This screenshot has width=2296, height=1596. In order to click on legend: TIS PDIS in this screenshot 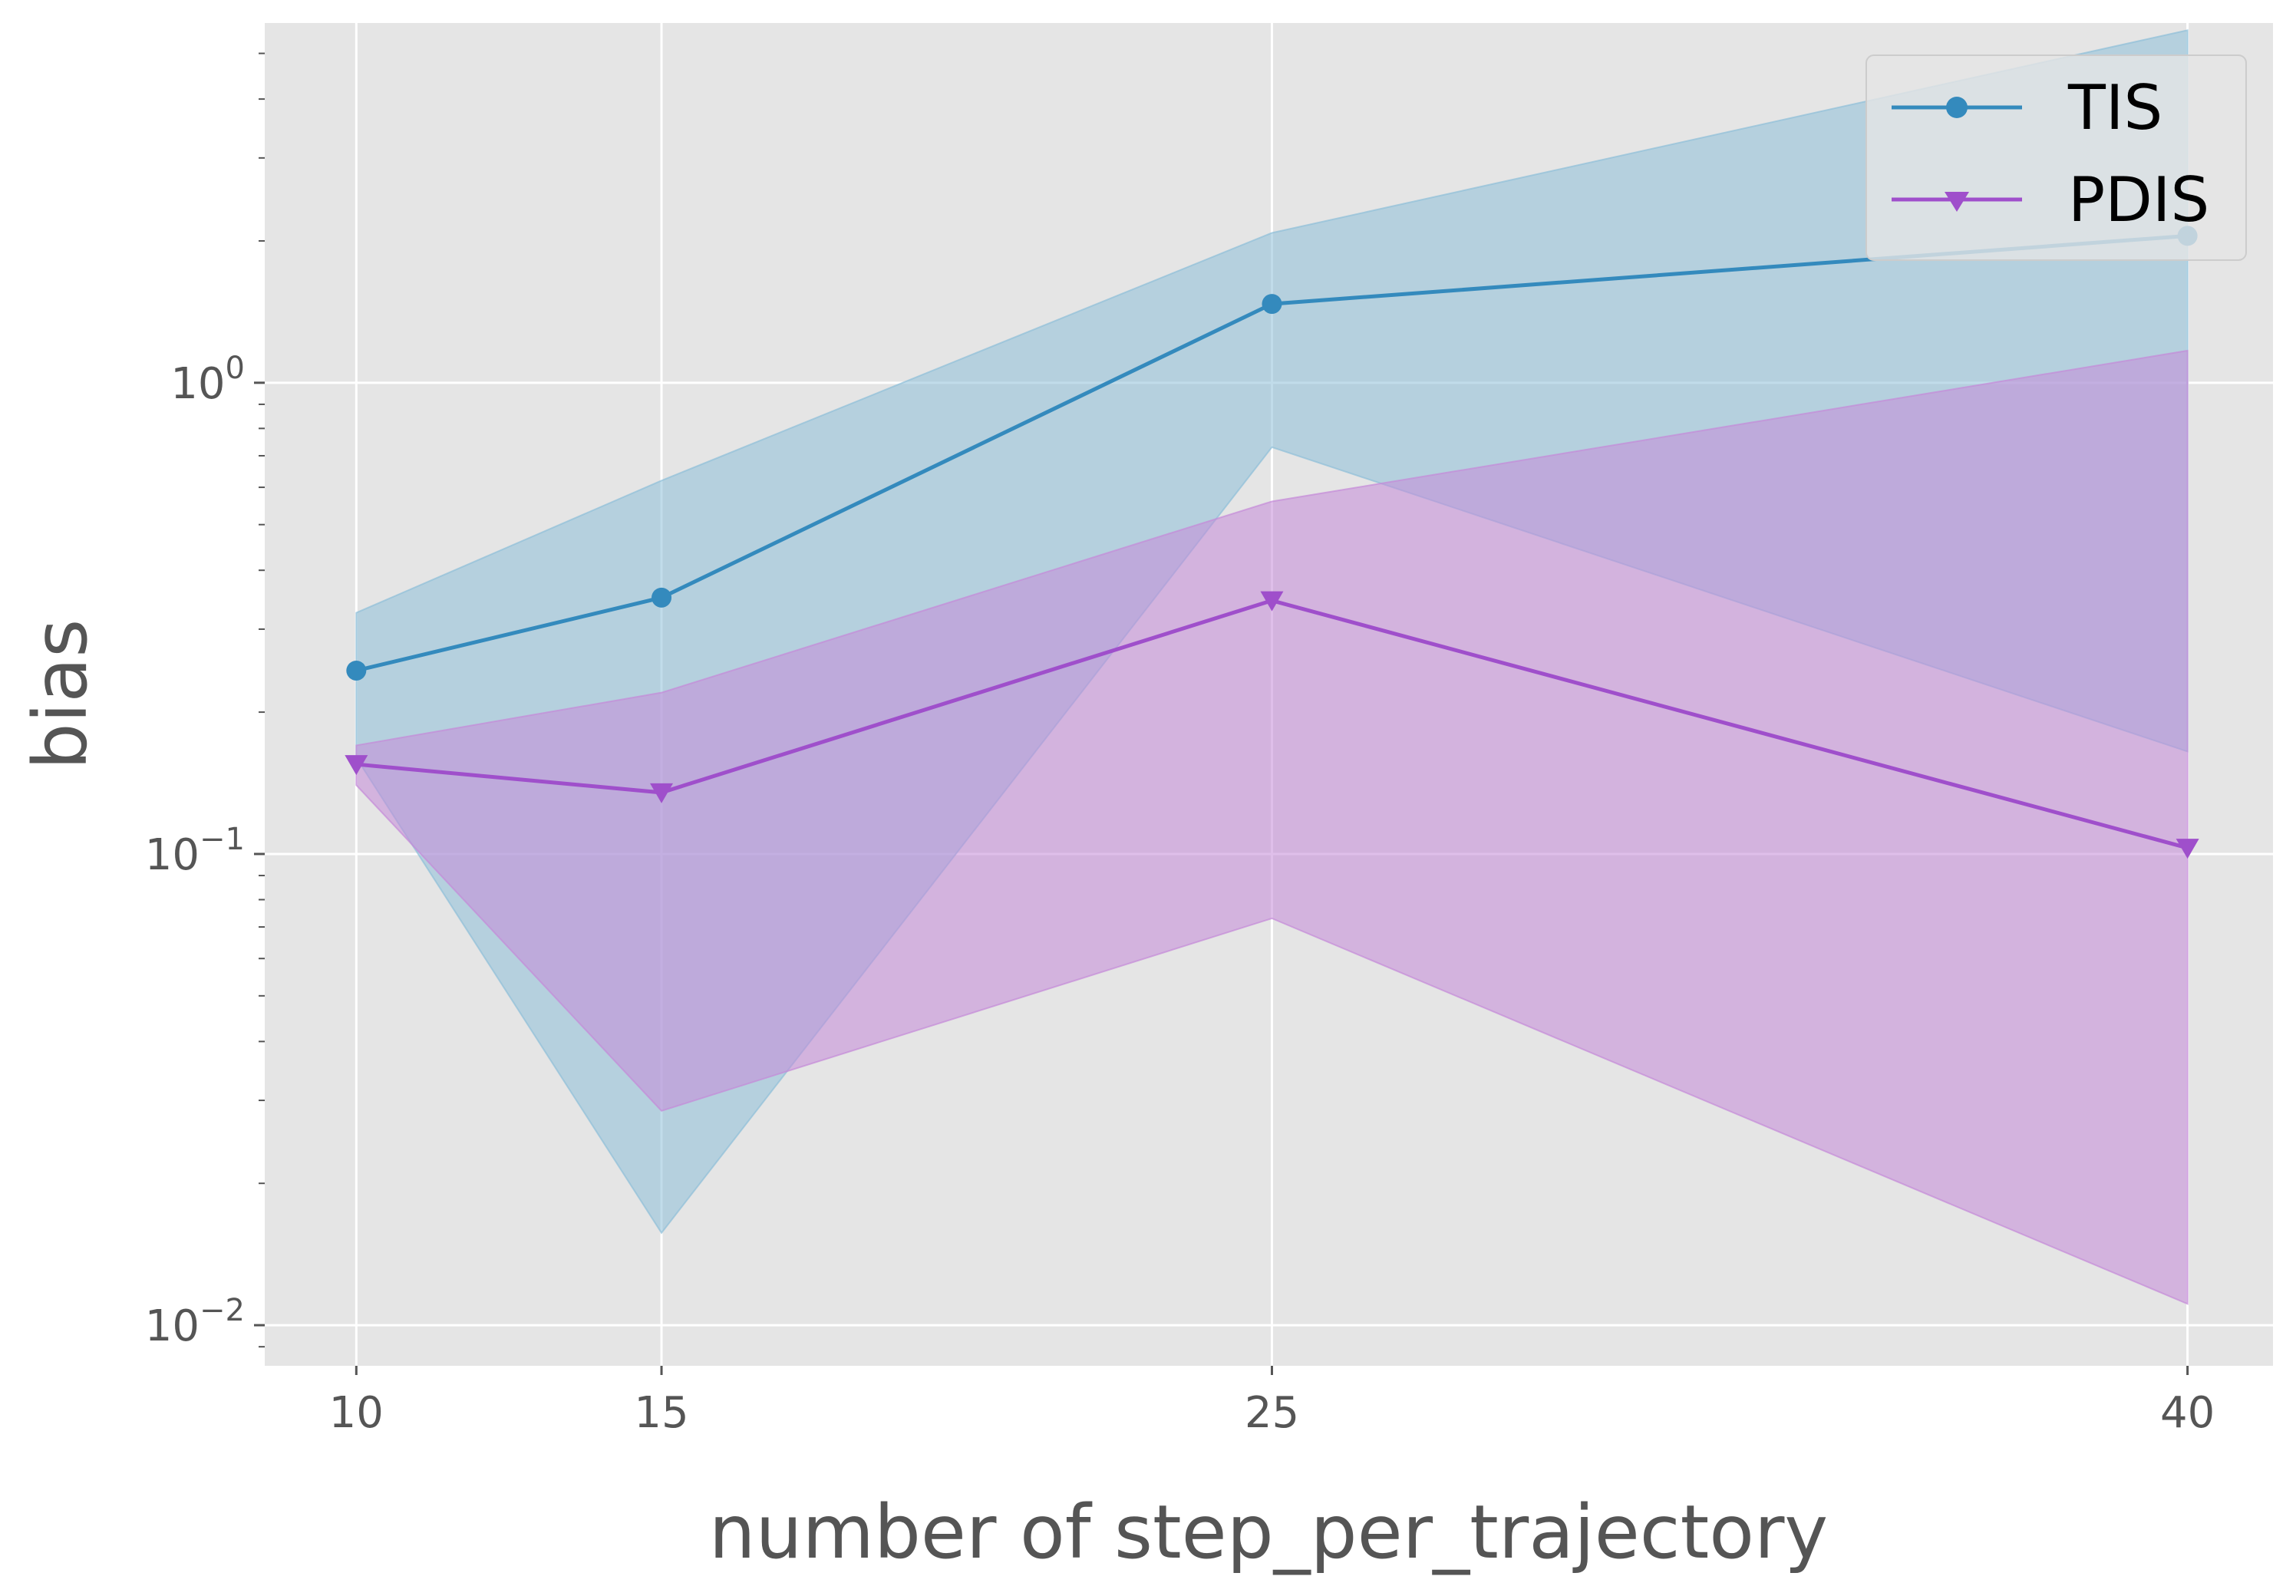, I will do `click(2056, 157)`.